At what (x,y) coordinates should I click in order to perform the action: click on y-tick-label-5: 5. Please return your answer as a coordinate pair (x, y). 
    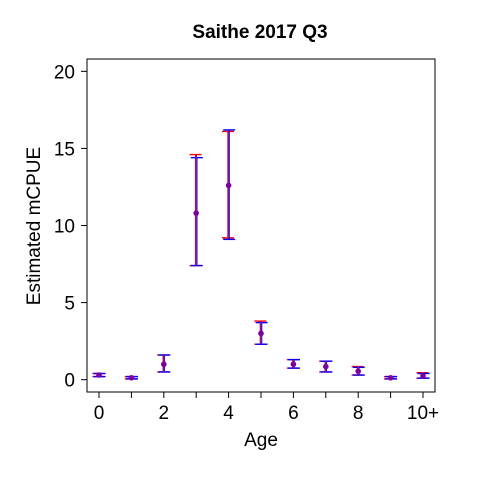
    Looking at the image, I should click on (69, 304).